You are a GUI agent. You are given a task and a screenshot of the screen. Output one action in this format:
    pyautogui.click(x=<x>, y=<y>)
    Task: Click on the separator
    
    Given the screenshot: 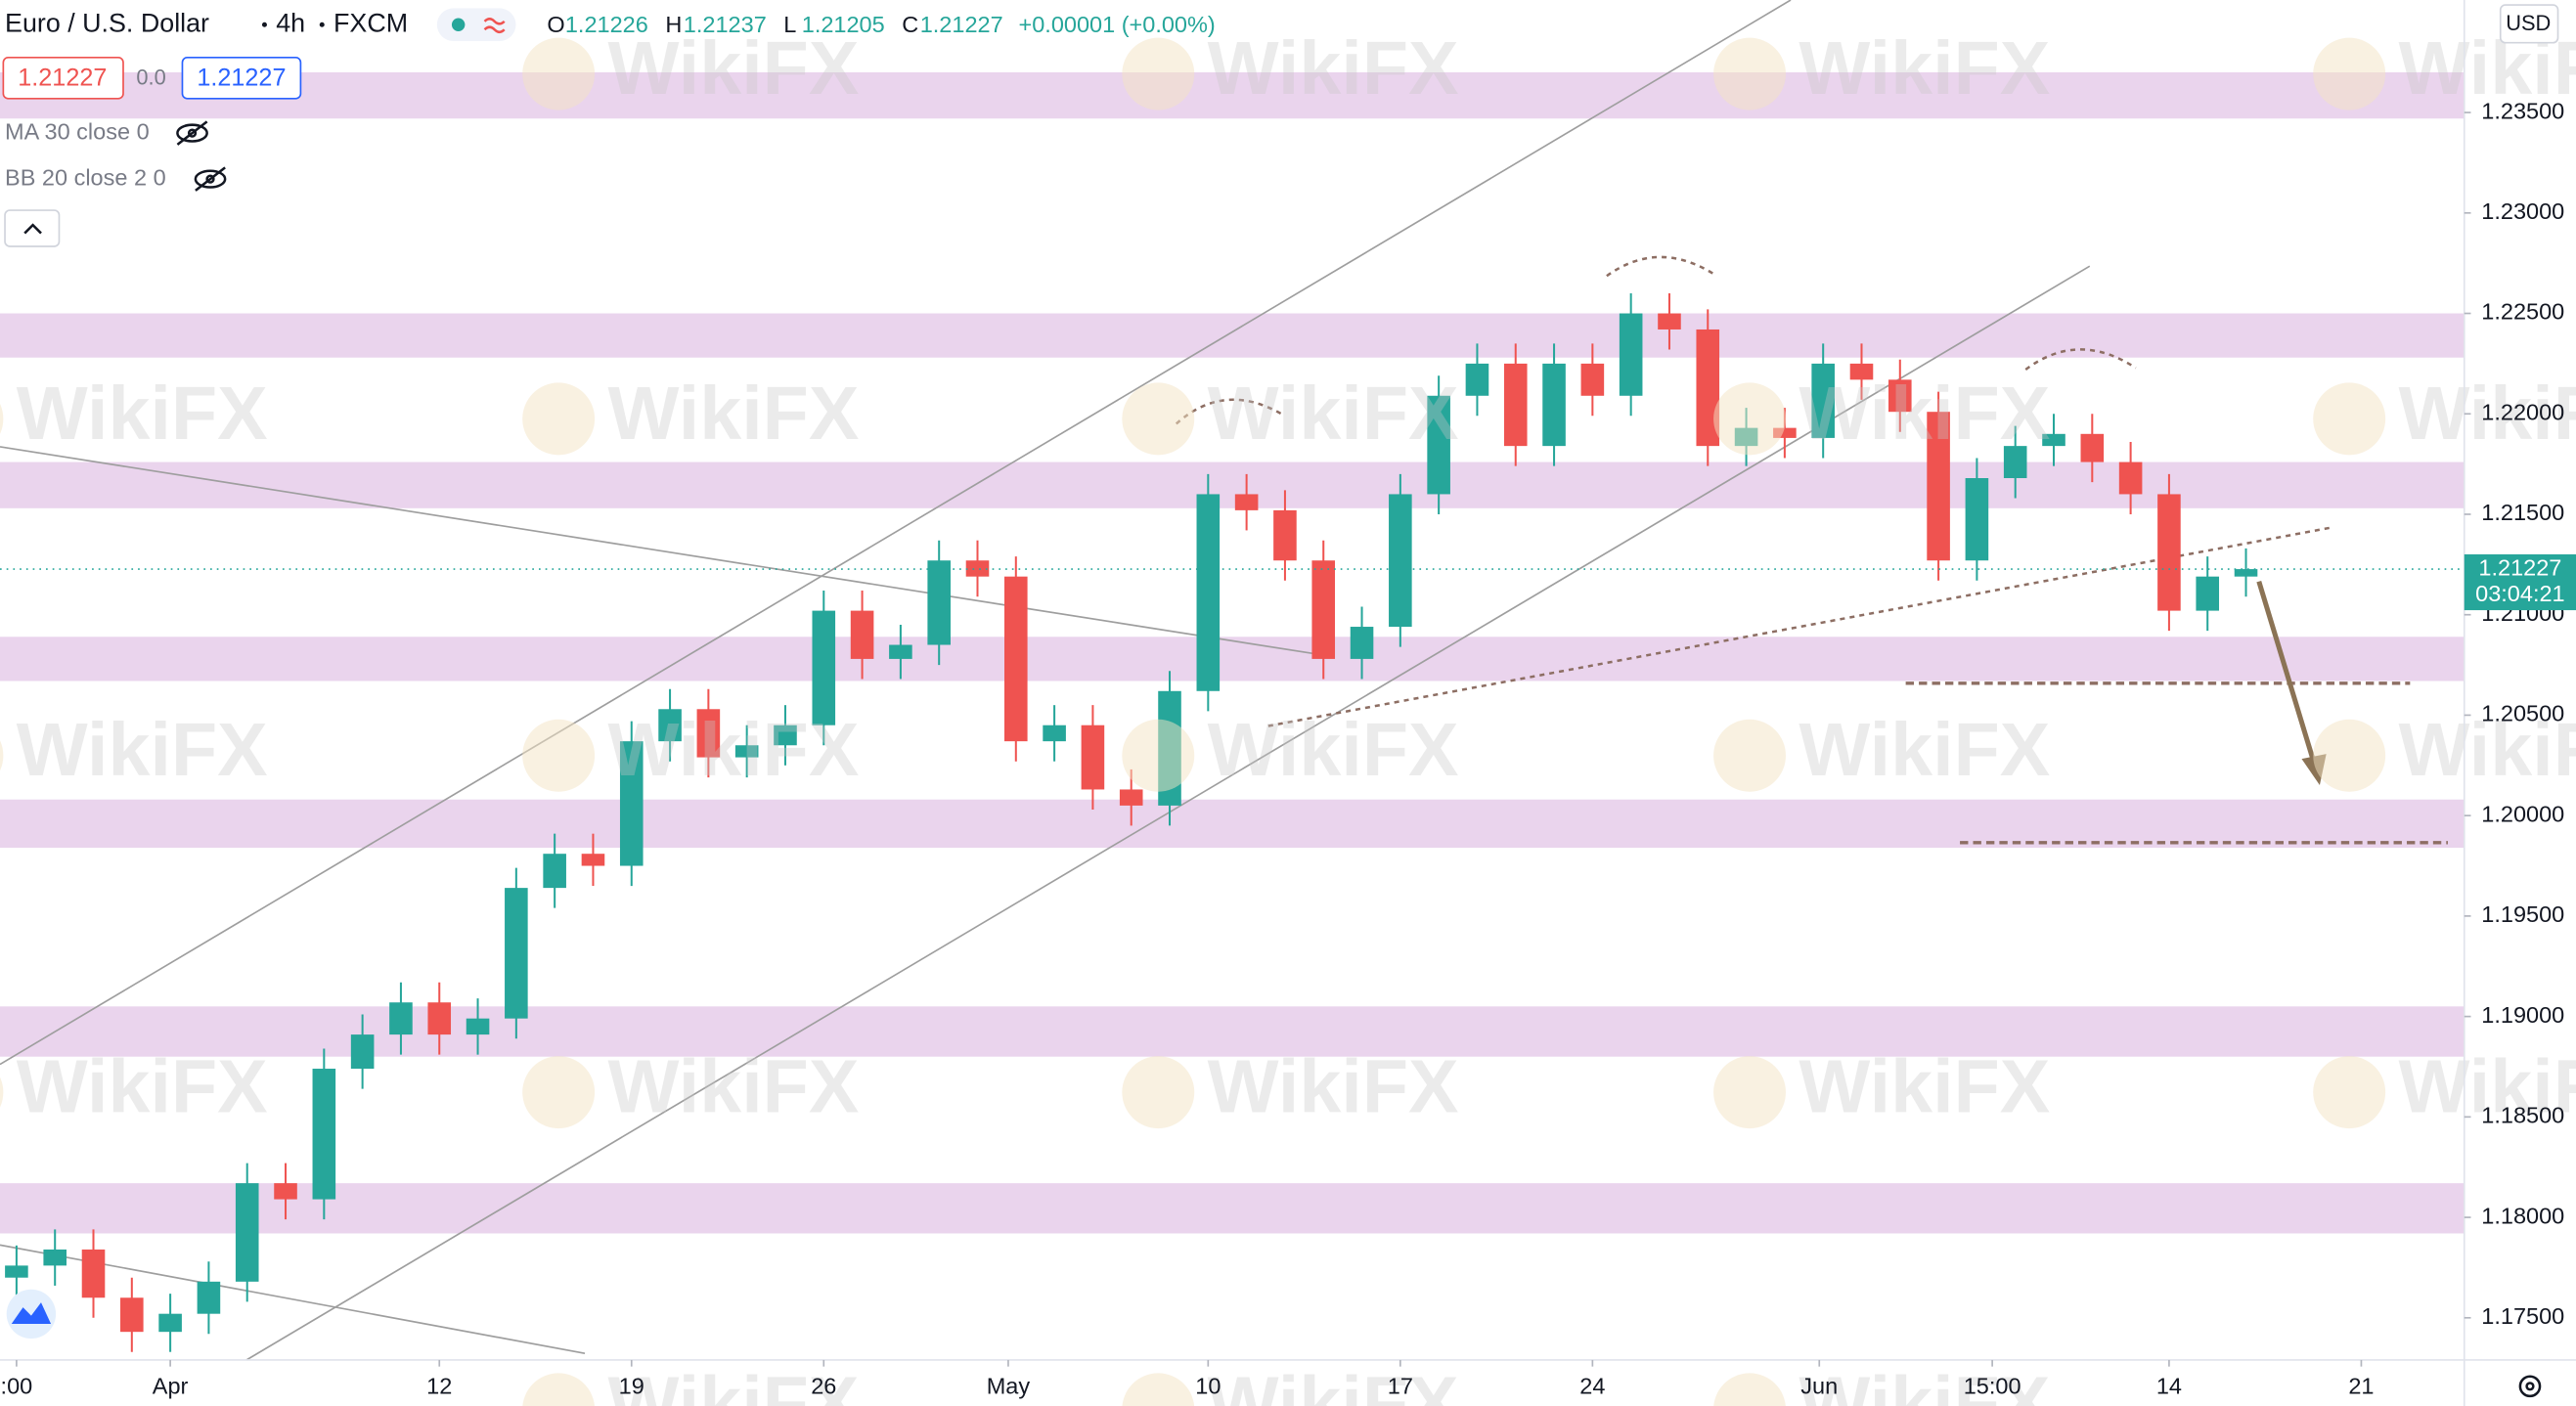 What is the action you would take?
    pyautogui.click(x=264, y=25)
    